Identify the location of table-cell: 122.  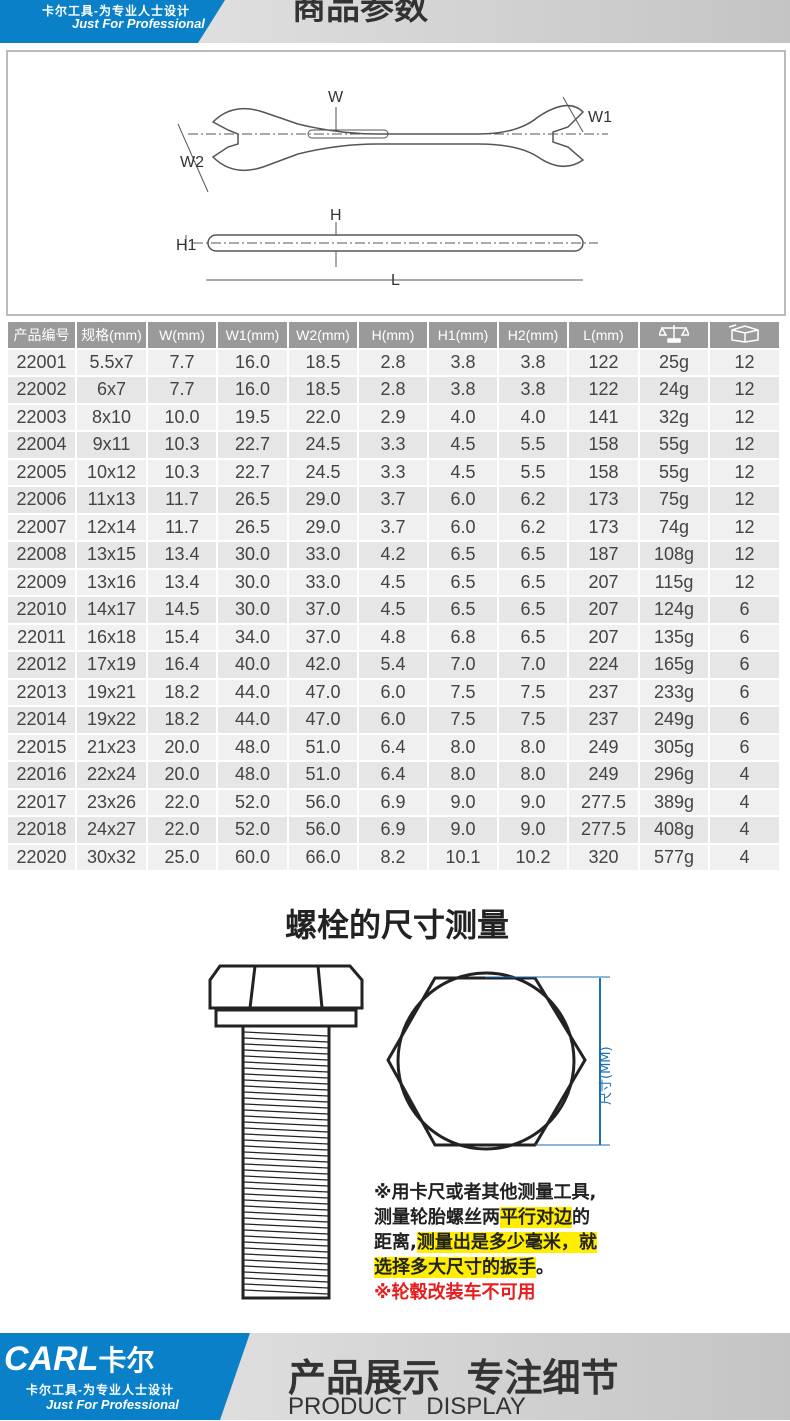
(603, 390).